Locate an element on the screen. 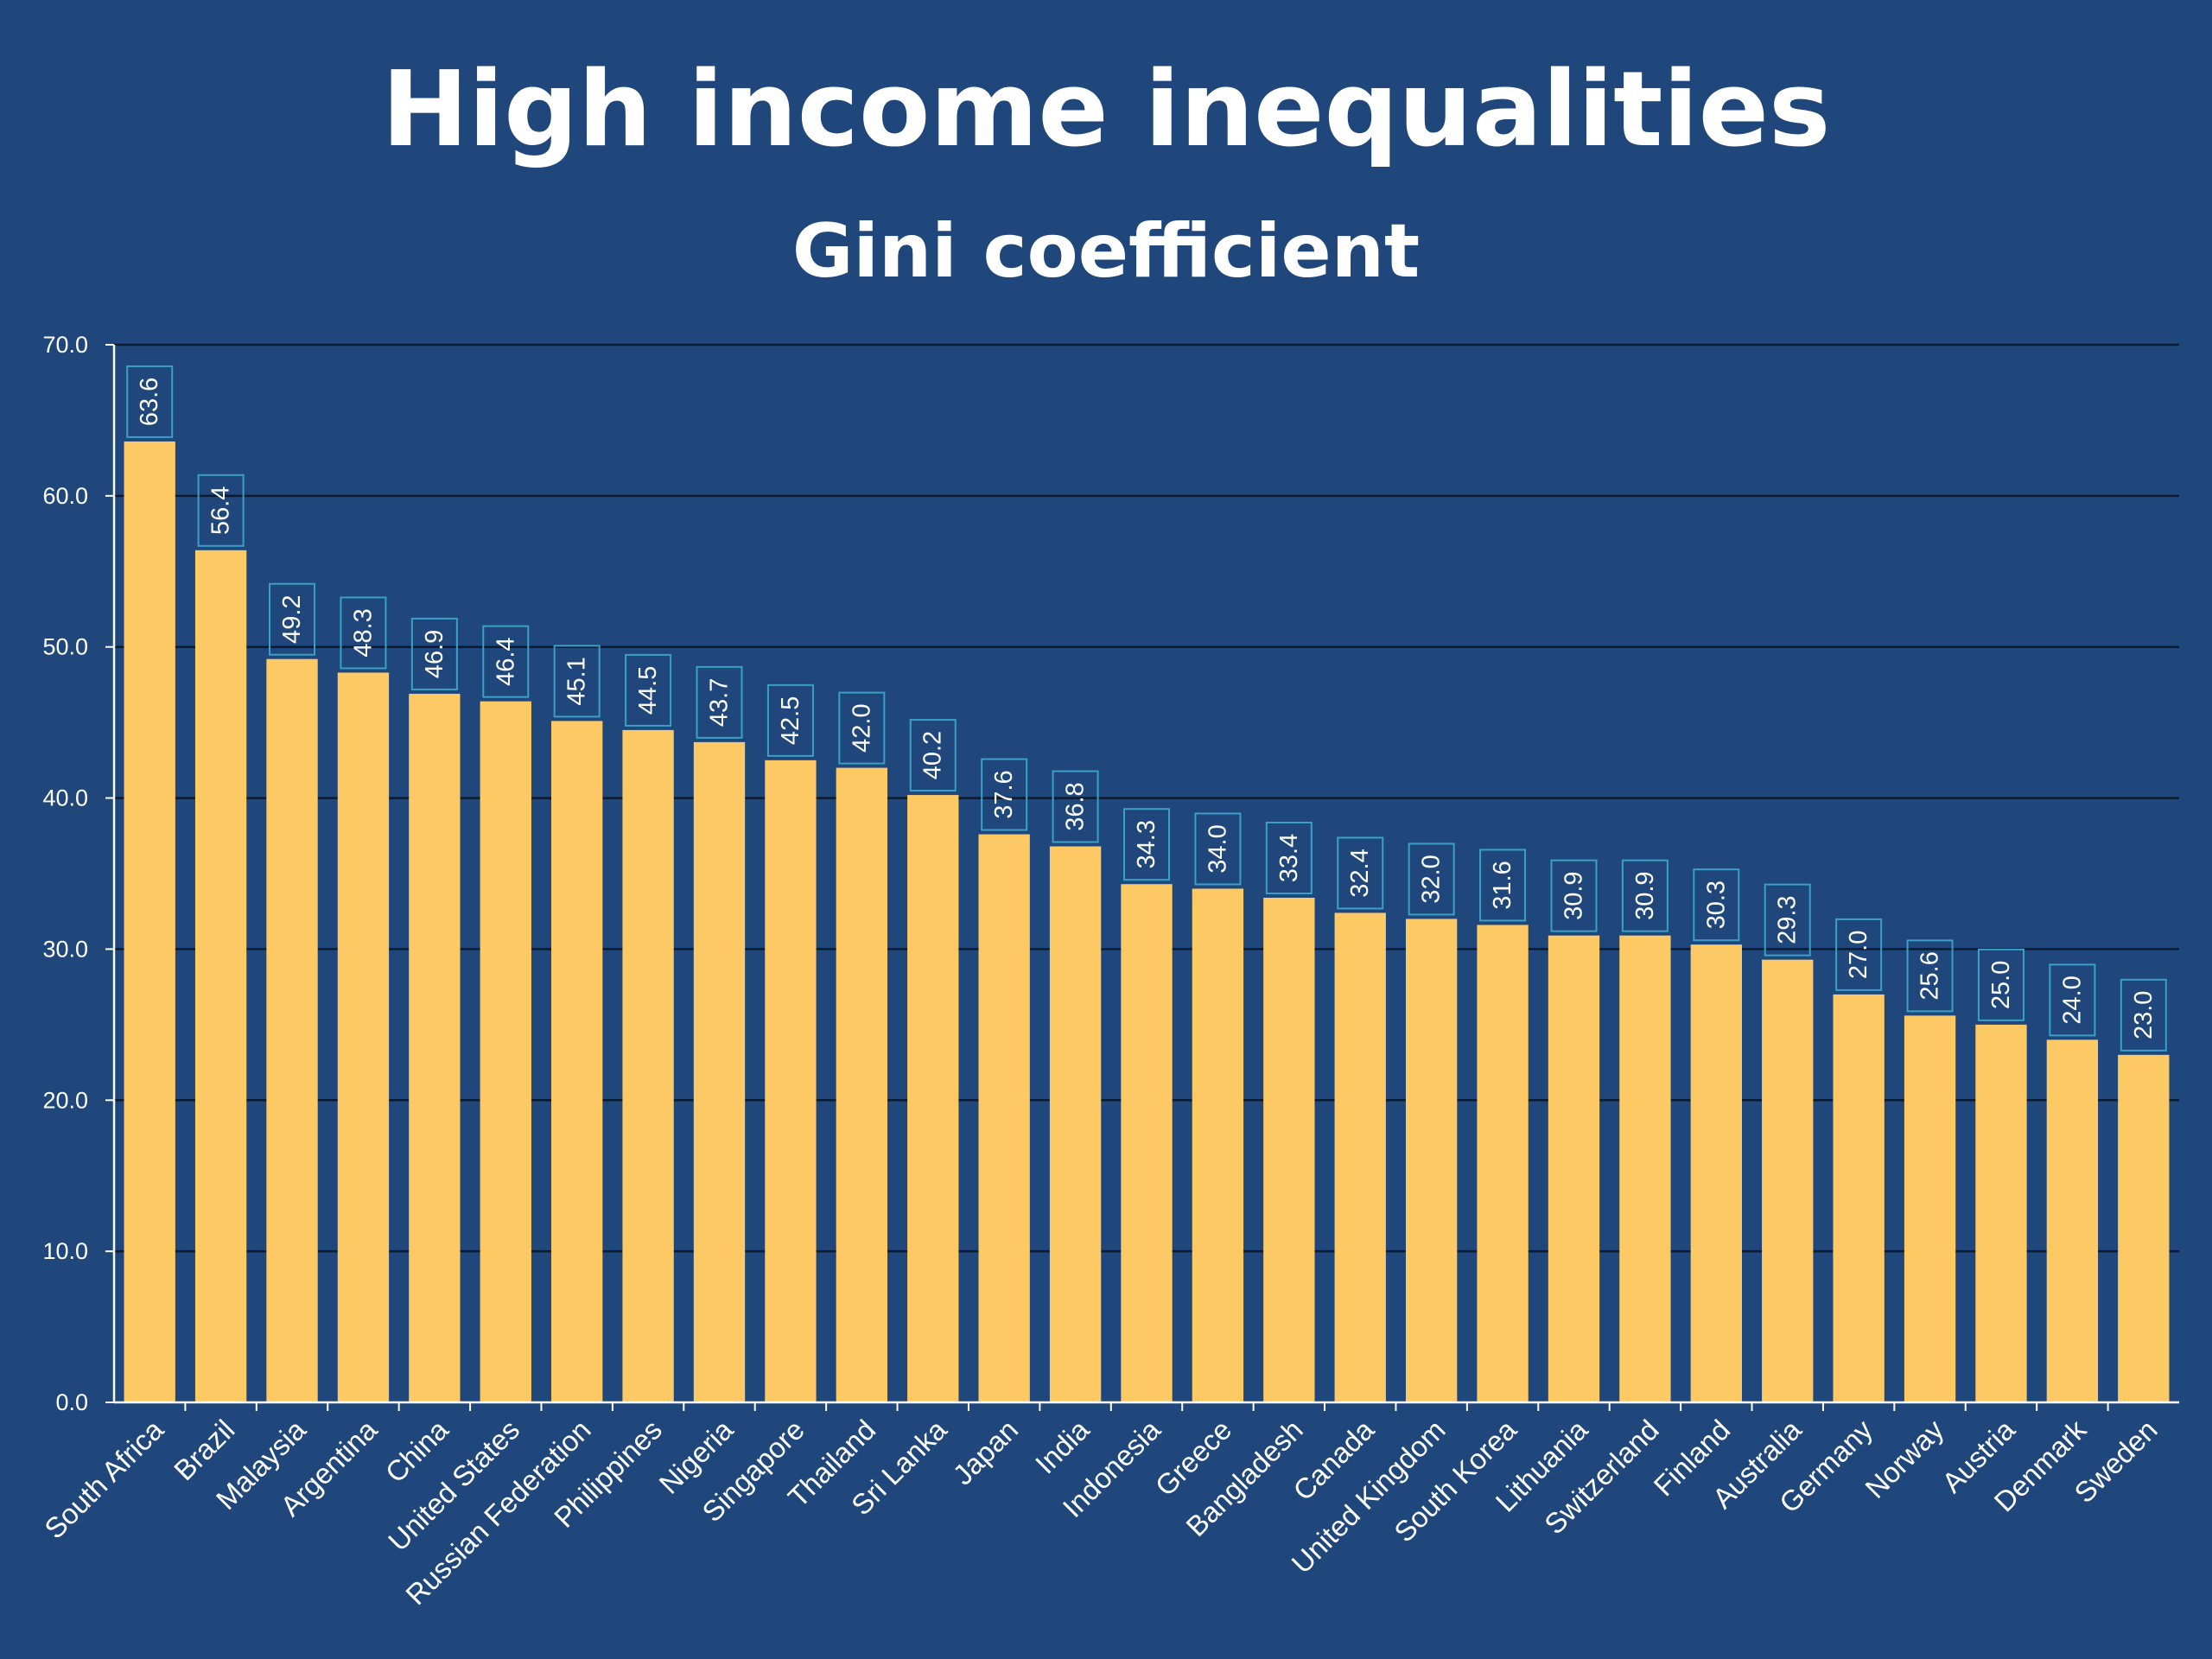 This screenshot has height=1659, width=2212. y-tick-label: 10.0 is located at coordinates (65, 1251).